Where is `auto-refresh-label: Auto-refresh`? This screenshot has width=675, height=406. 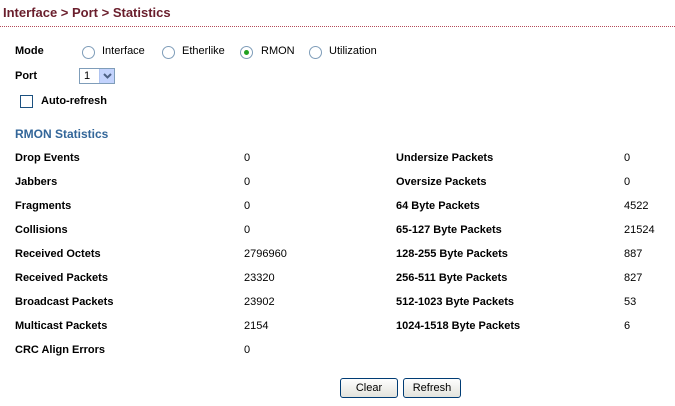
auto-refresh-label: Auto-refresh is located at coordinates (74, 101).